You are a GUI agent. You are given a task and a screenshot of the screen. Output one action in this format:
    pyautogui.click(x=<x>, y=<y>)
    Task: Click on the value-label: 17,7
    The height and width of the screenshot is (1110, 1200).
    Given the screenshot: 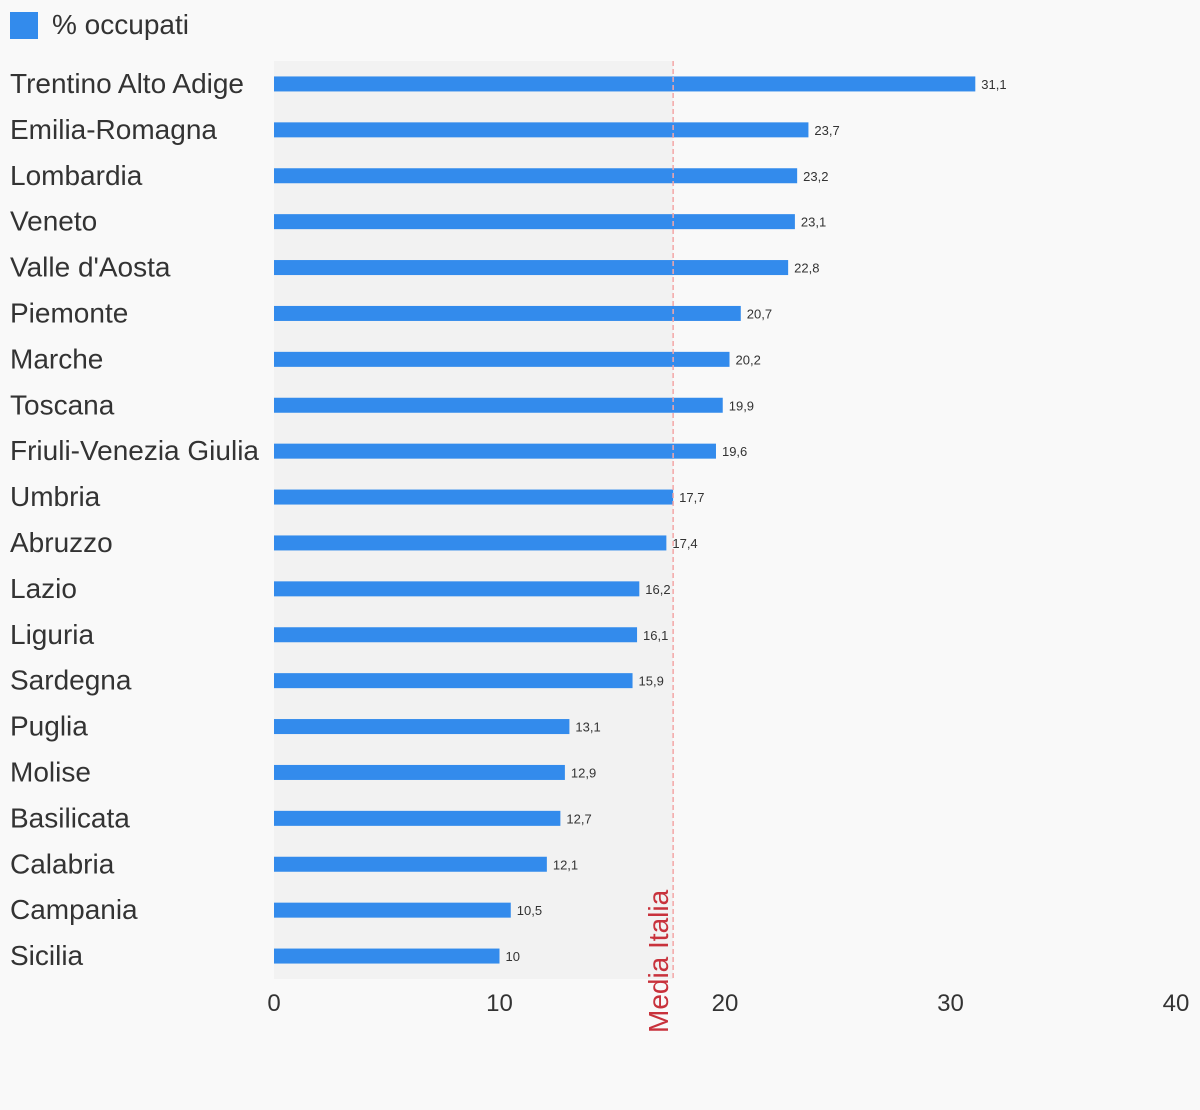 What is the action you would take?
    pyautogui.click(x=691, y=497)
    